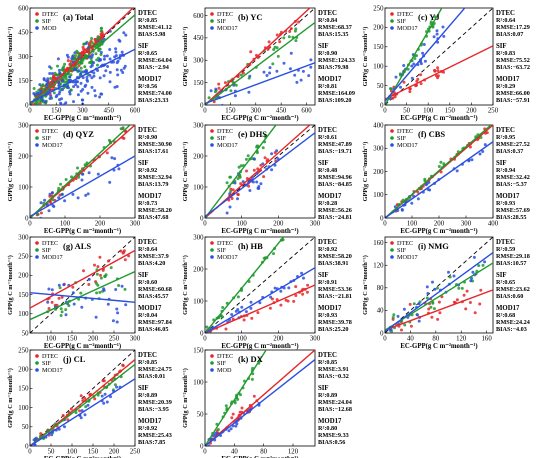  I want to click on stats-rmse: RMSE:164.09, so click(336, 93).